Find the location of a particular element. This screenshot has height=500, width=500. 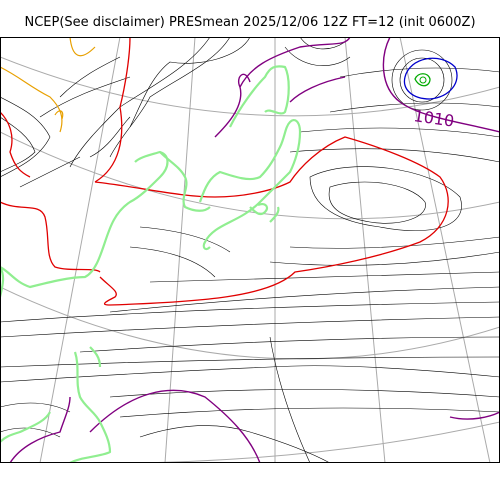

low-pressure-center is located at coordinates (430, 78).